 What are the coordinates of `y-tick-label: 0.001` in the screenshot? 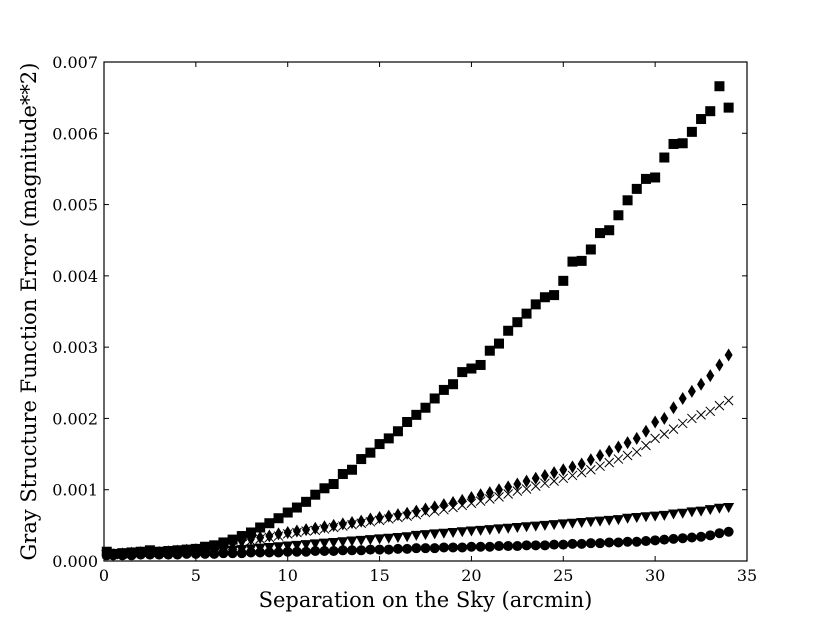 It's located at (75, 490).